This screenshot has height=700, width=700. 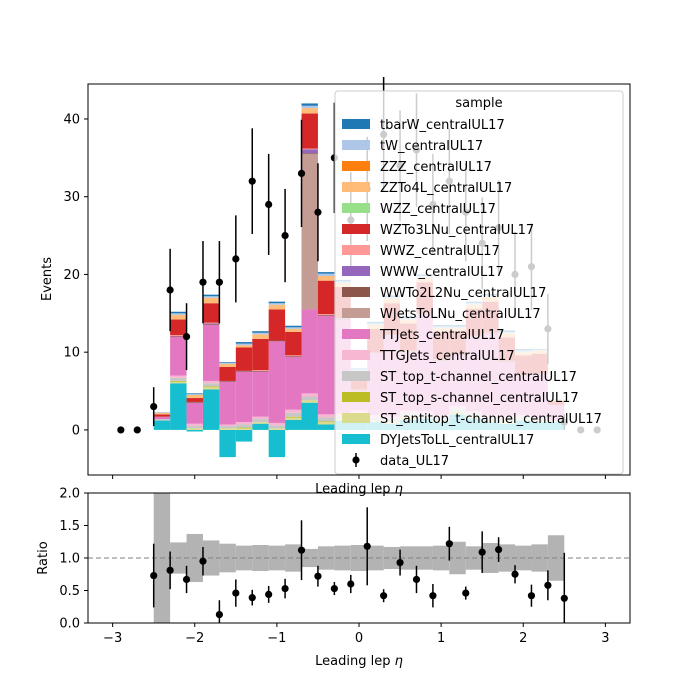 I want to click on legend-label-tbarw-centralul17: tbarW_centralUL17, so click(x=442, y=125).